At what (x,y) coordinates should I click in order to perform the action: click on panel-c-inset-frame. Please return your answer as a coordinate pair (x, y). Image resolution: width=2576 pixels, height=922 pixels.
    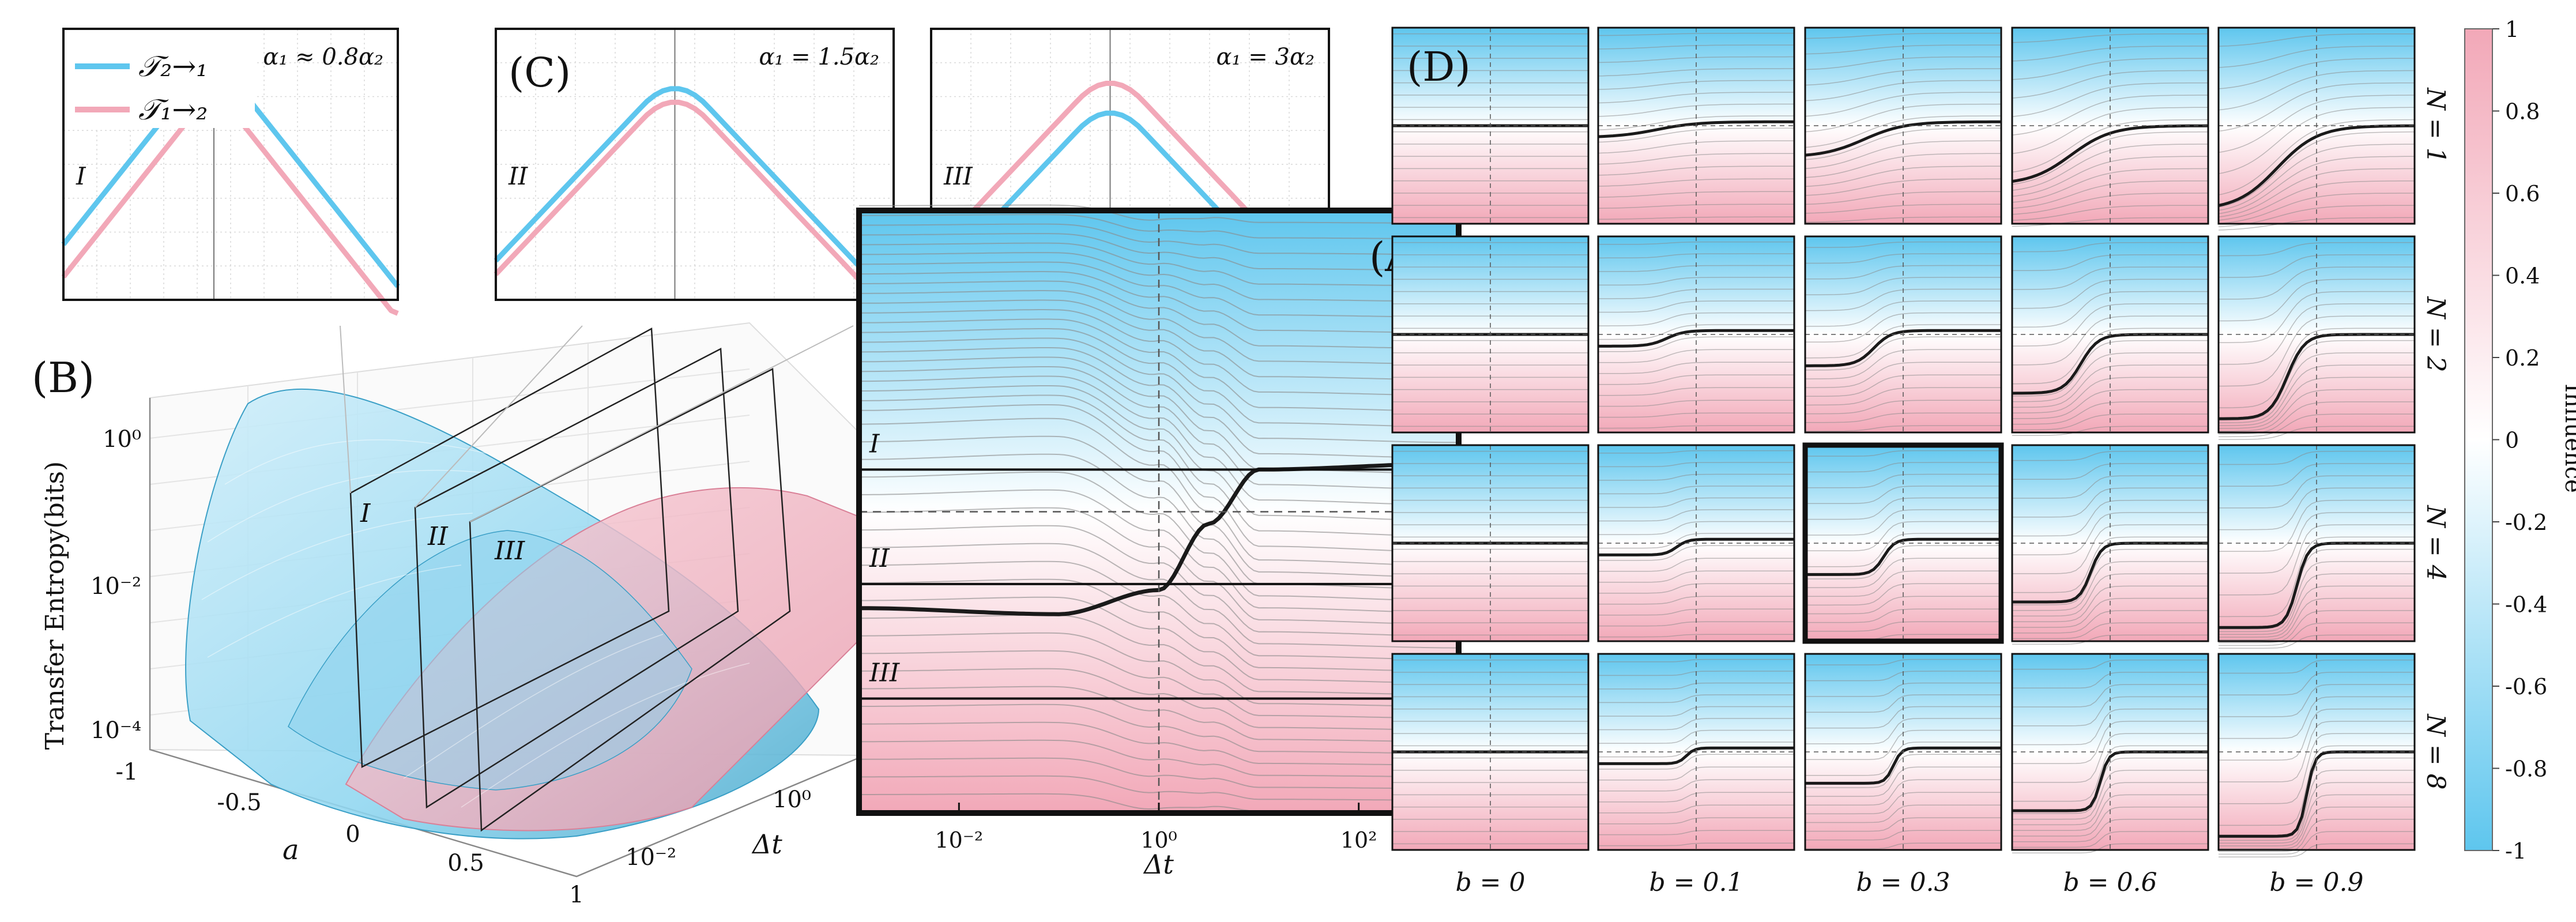
    Looking at the image, I should click on (230, 164).